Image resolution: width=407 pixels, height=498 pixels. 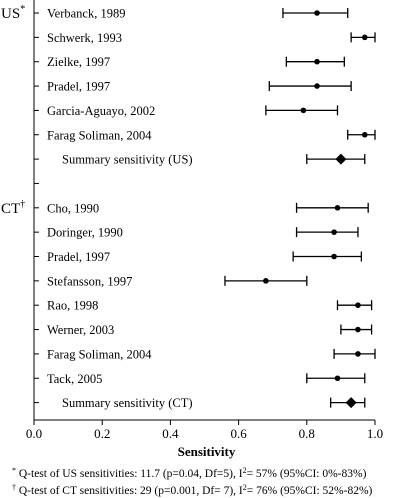 I want to click on group-label-marker: *, so click(x=22, y=9).